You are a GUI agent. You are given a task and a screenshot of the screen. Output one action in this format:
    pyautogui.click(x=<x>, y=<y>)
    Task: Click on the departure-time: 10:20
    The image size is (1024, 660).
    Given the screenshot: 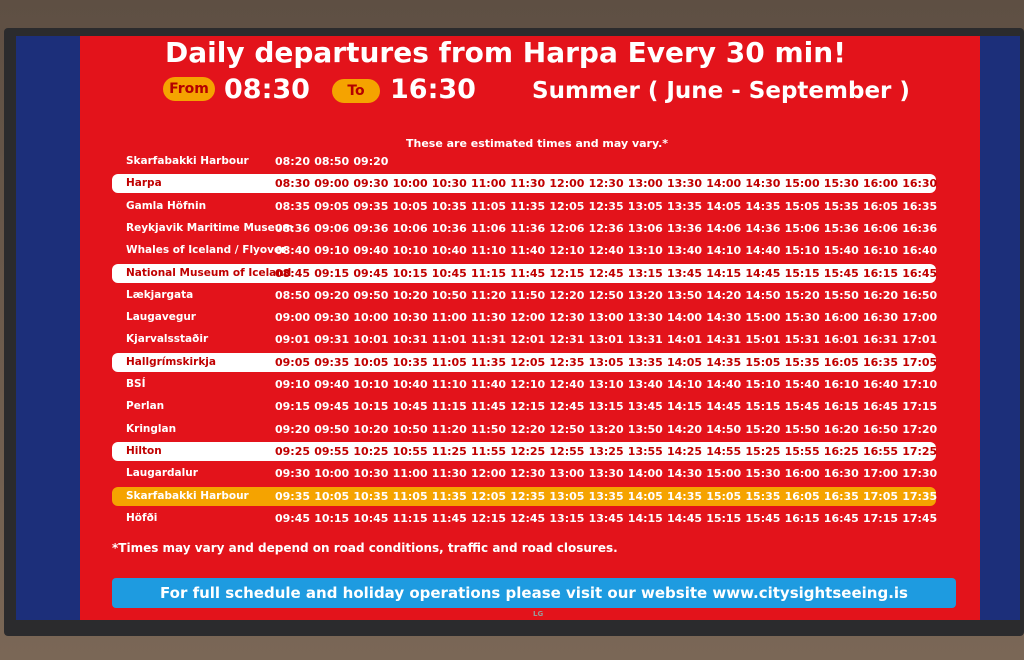 What is the action you would take?
    pyautogui.click(x=371, y=429)
    